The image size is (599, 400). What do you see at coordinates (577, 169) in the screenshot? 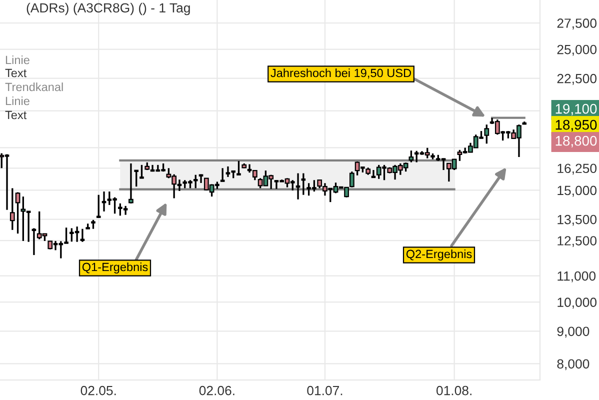
I see `y-tick-label: 16,250` at bounding box center [577, 169].